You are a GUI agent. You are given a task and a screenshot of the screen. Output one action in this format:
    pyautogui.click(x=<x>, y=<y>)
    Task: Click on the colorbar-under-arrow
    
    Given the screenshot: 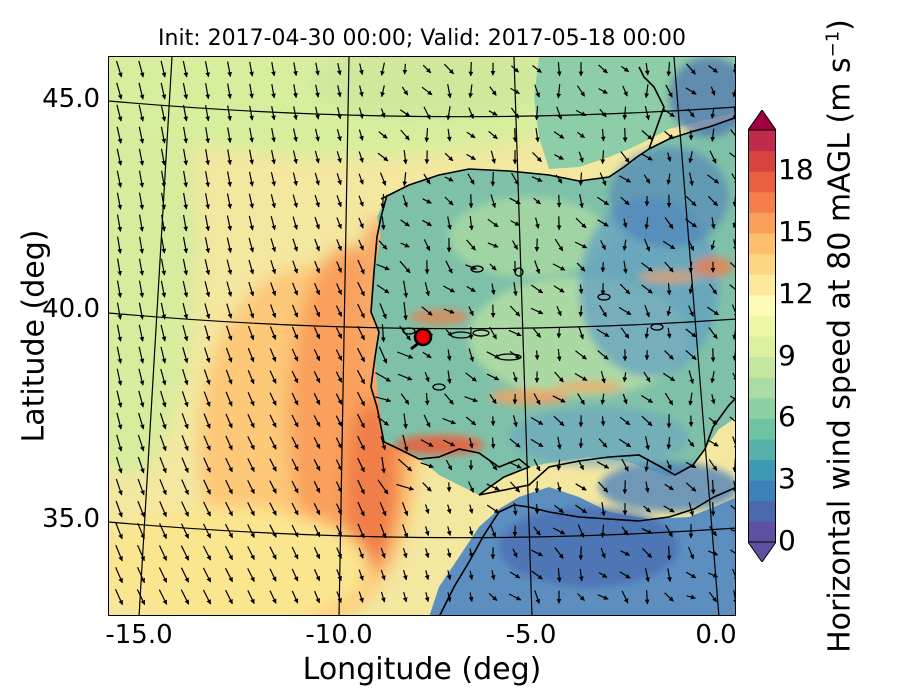 What is the action you would take?
    pyautogui.click(x=762, y=551)
    